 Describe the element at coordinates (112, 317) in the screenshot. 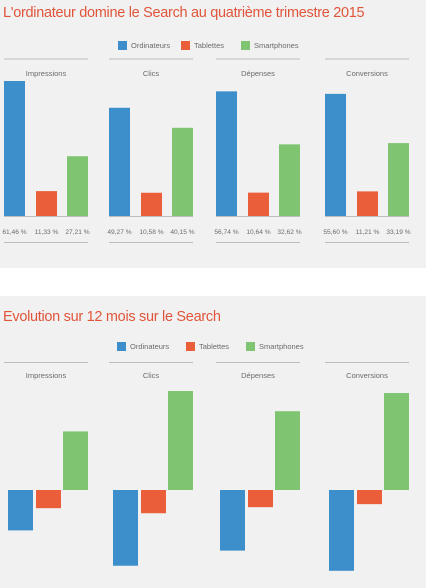

I see `chart-title: Evolution sur 12 mois sur le Search` at that location.